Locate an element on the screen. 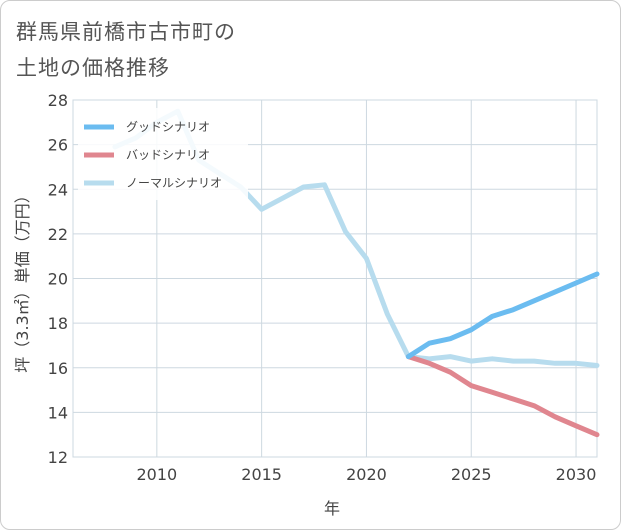 The width and height of the screenshot is (621, 530). legend-label: ノーマルシナリオ is located at coordinates (174, 183).